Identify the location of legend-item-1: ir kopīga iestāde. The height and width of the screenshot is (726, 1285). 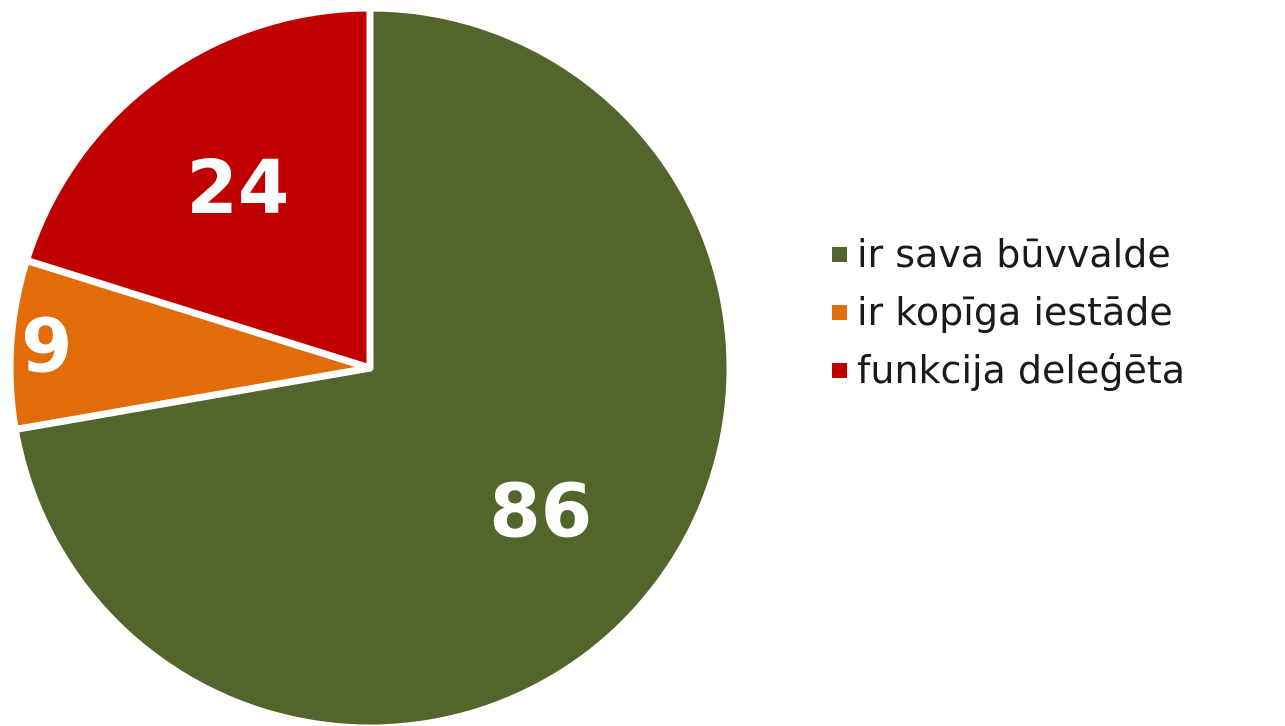
(1057, 312).